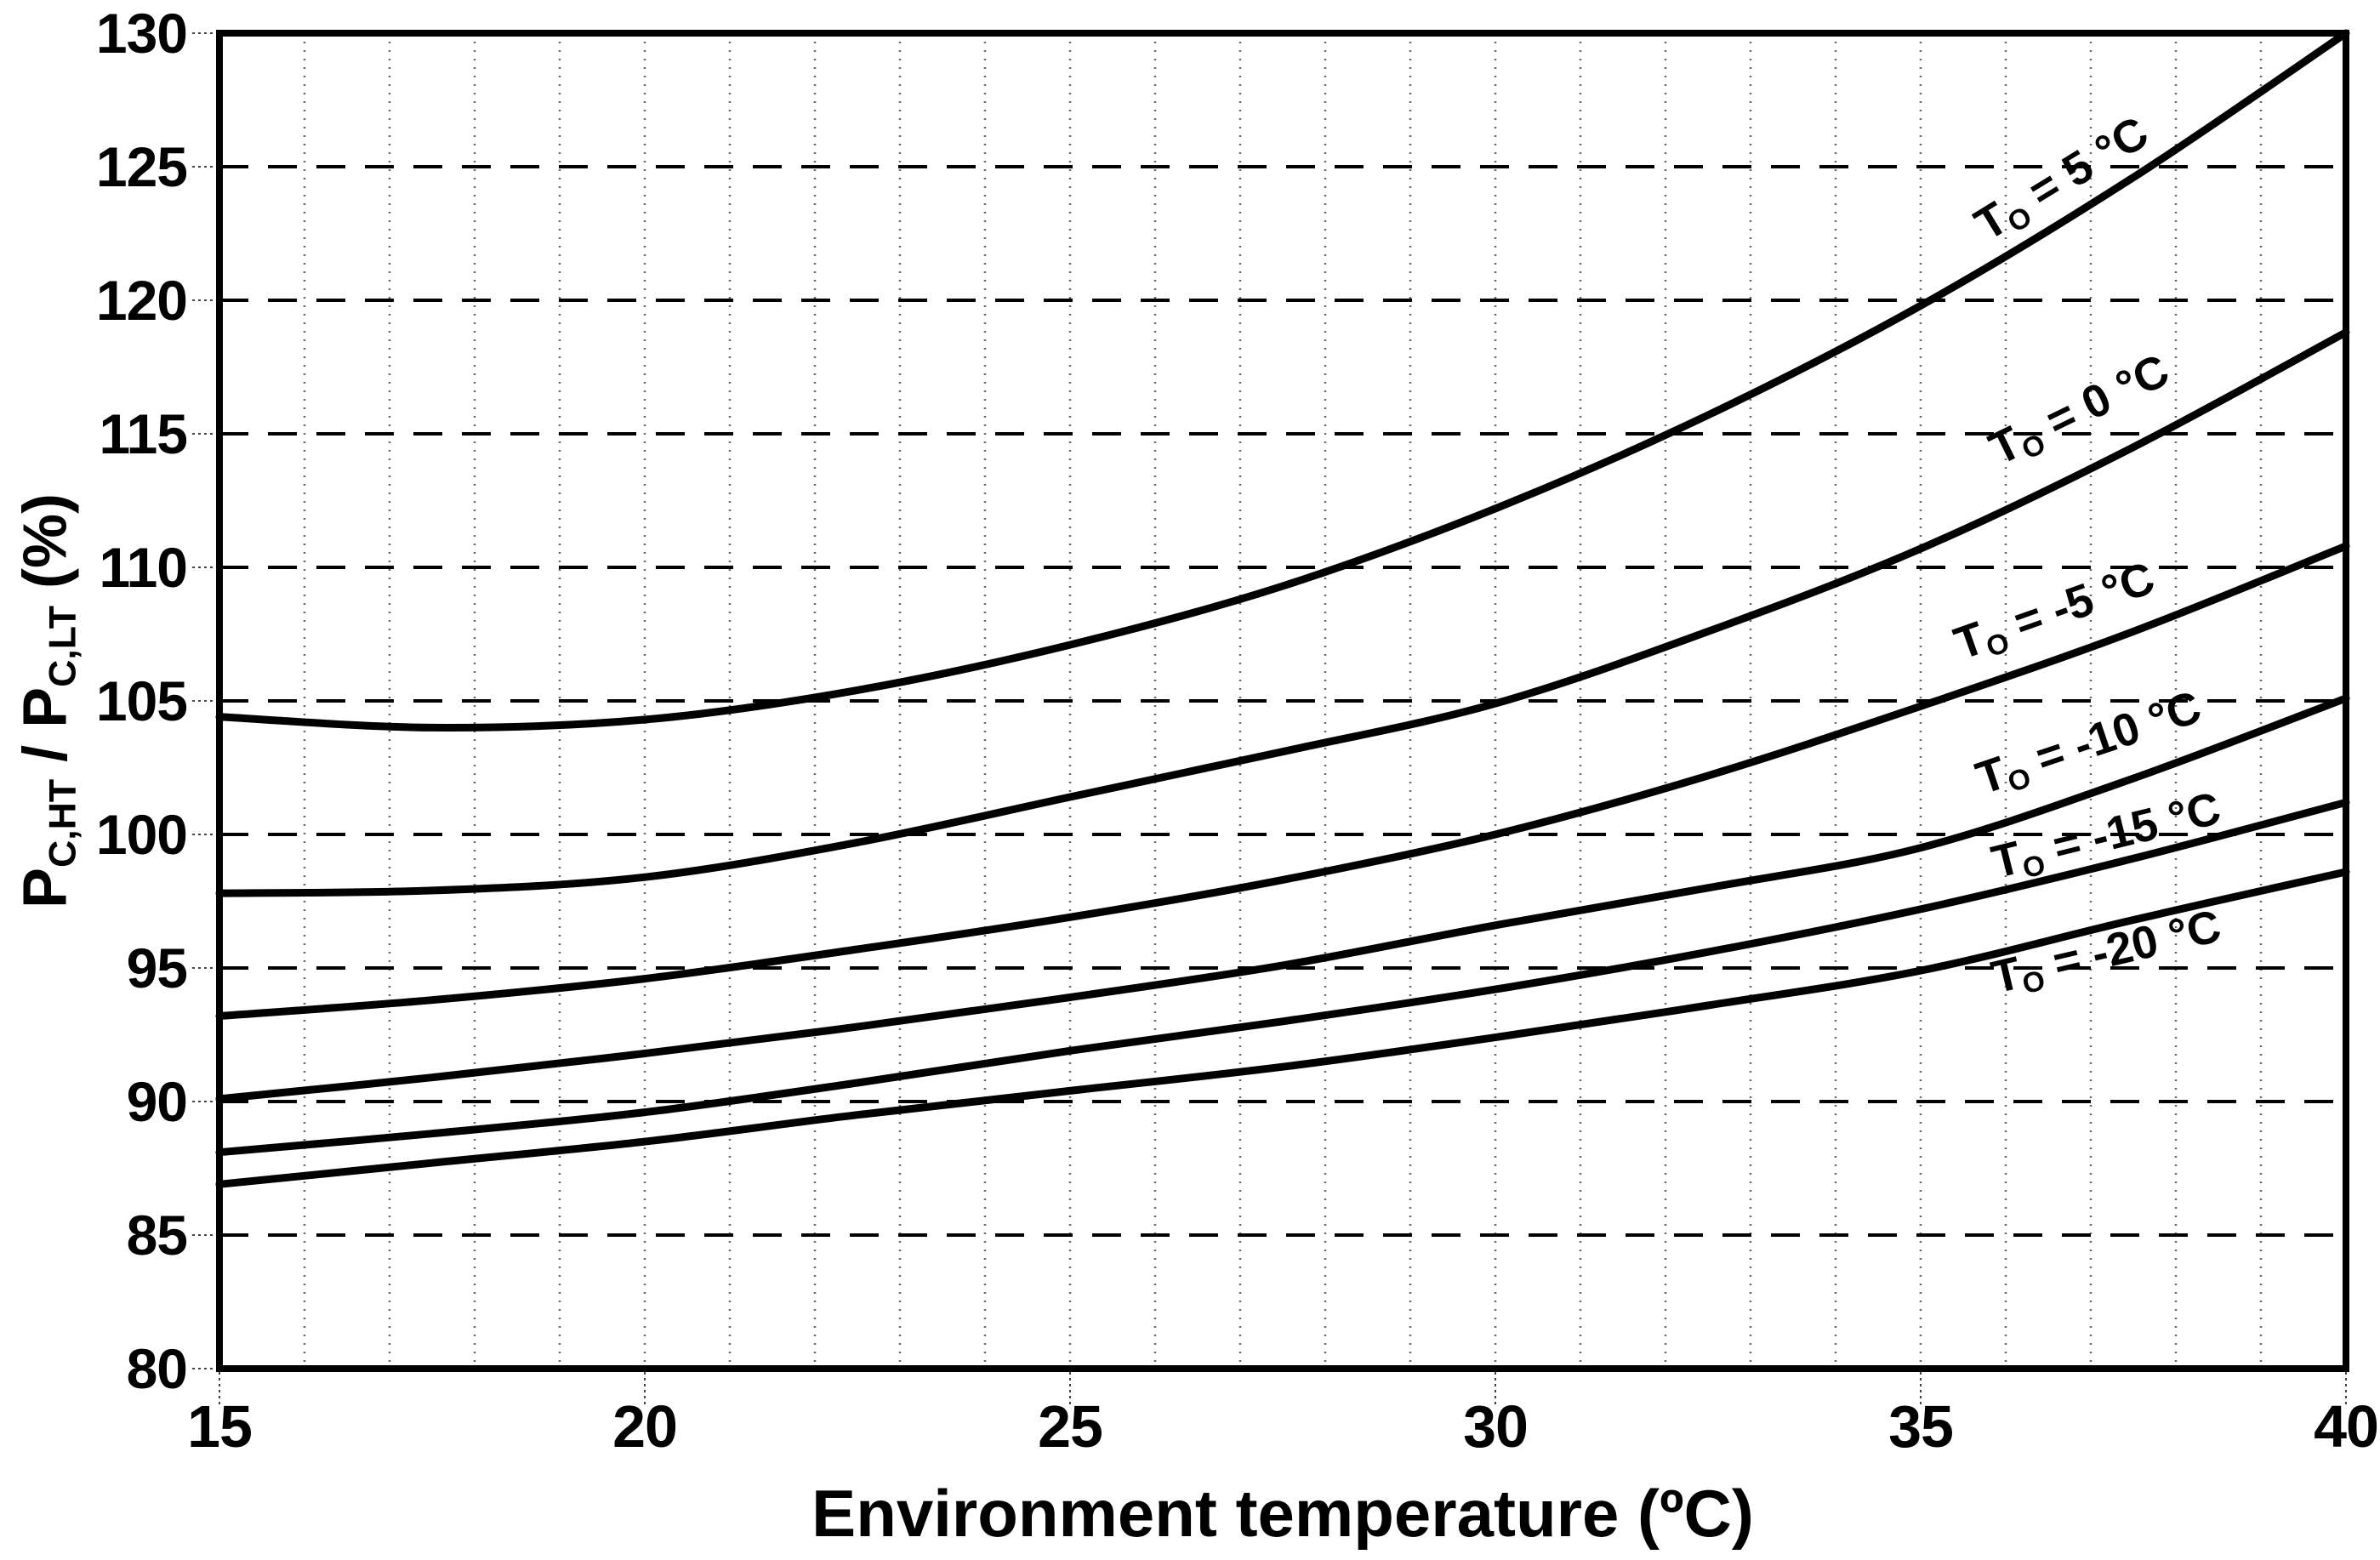 The image size is (2380, 1560). What do you see at coordinates (157, 1236) in the screenshot?
I see `y-tick-label: 85` at bounding box center [157, 1236].